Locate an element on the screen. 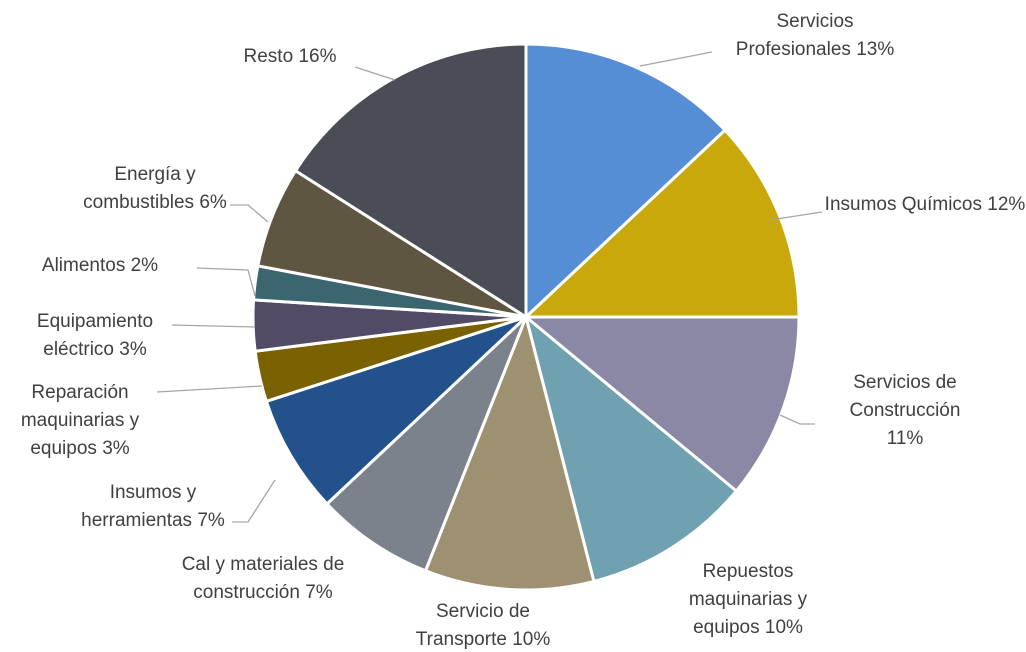 Image resolution: width=1026 pixels, height=652 pixels. slice-name: Insumos y herramientas is located at coordinates (139, 506).